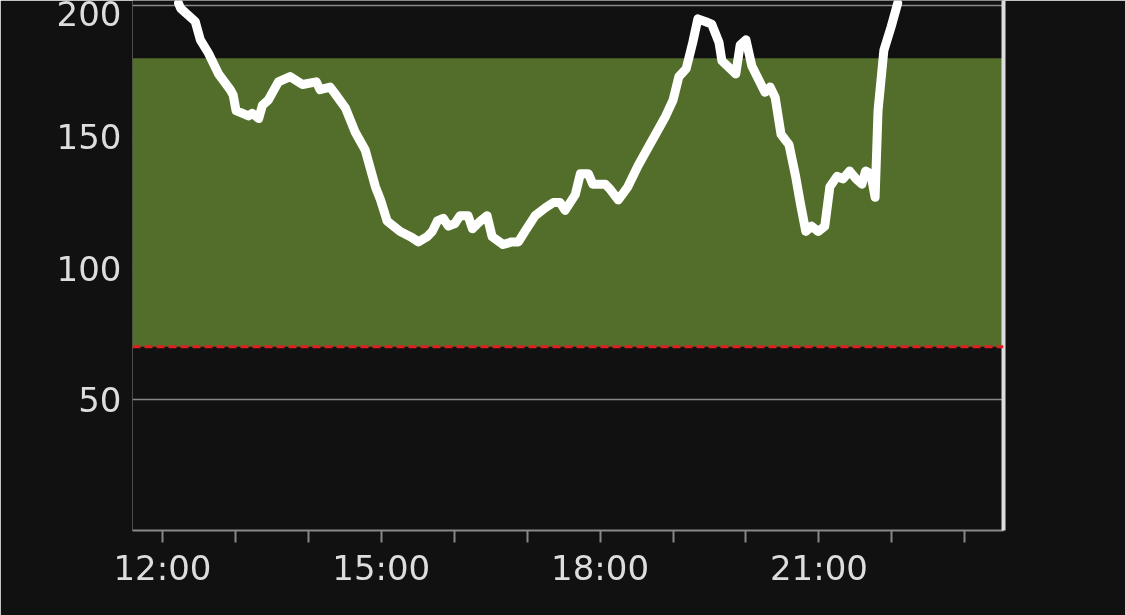 The width and height of the screenshot is (1125, 615). I want to click on x-tick-label: 15:00, so click(381, 567).